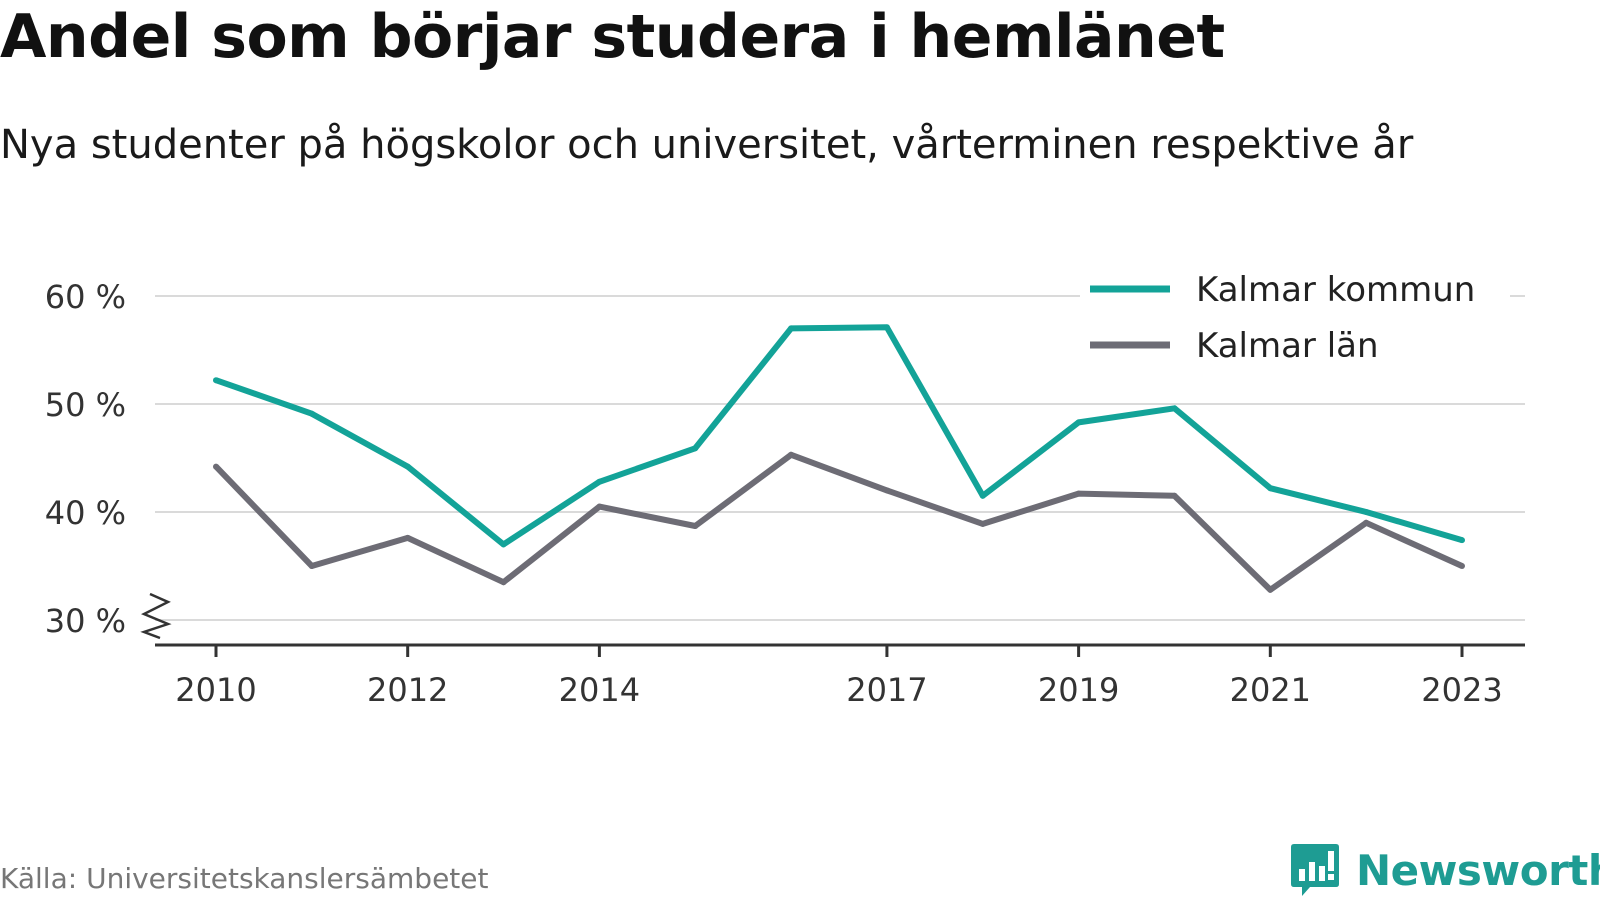  Describe the element at coordinates (599, 690) in the screenshot. I see `x-tick-label: 2014` at that location.